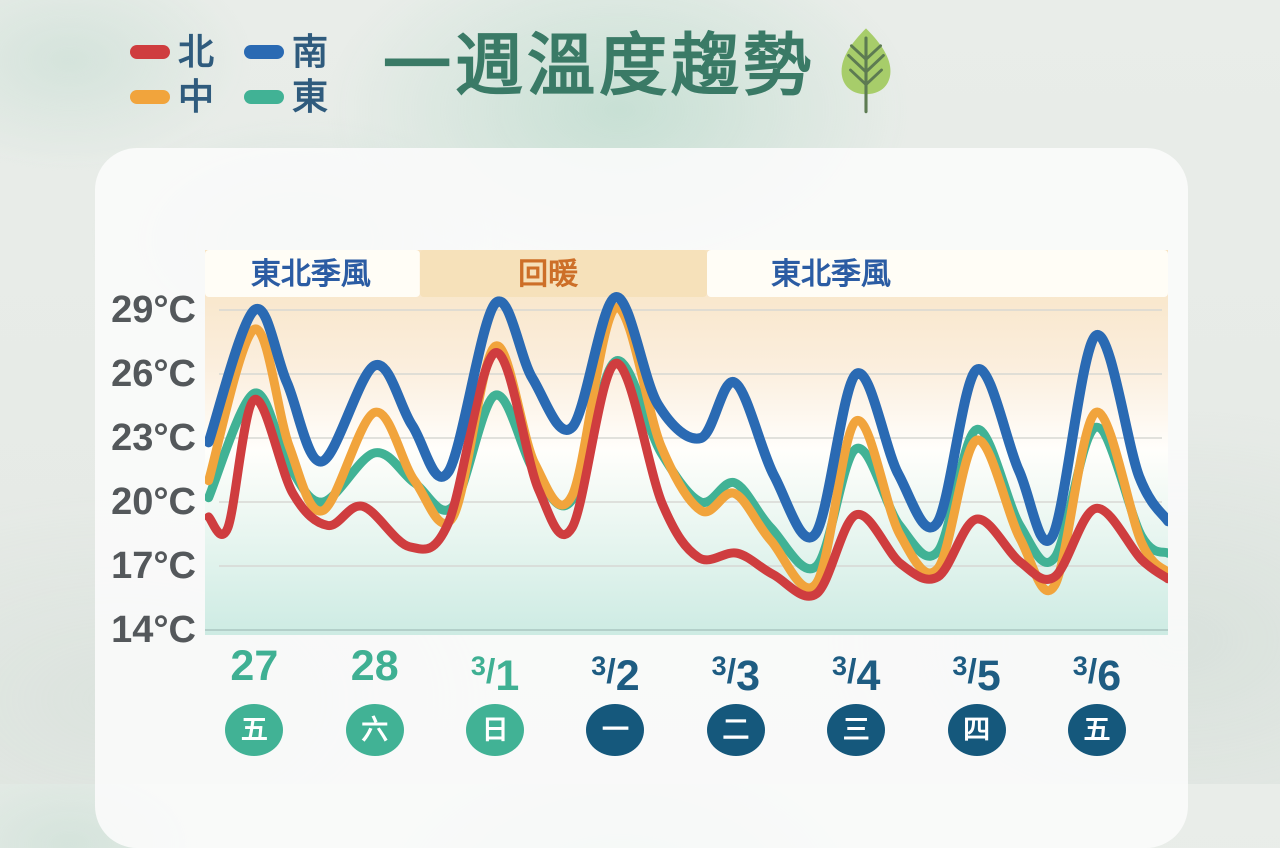 The image size is (1280, 848). I want to click on weekday-badge-三: 三, so click(856, 730).